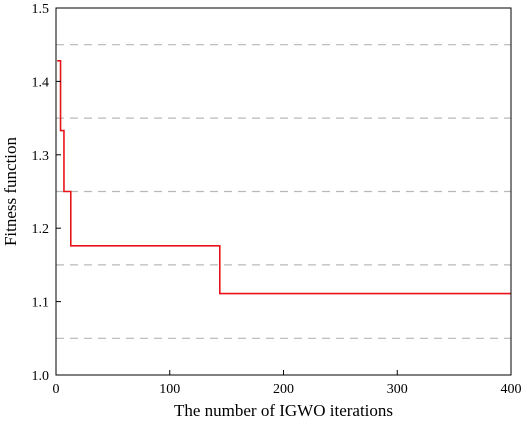  Describe the element at coordinates (41, 9) in the screenshot. I see `y-tick-label: 1.5` at that location.